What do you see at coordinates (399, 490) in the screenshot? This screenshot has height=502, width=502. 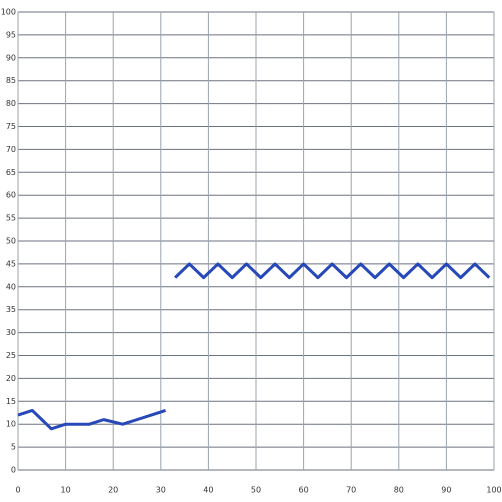 I see `x-tick-label: 80` at bounding box center [399, 490].